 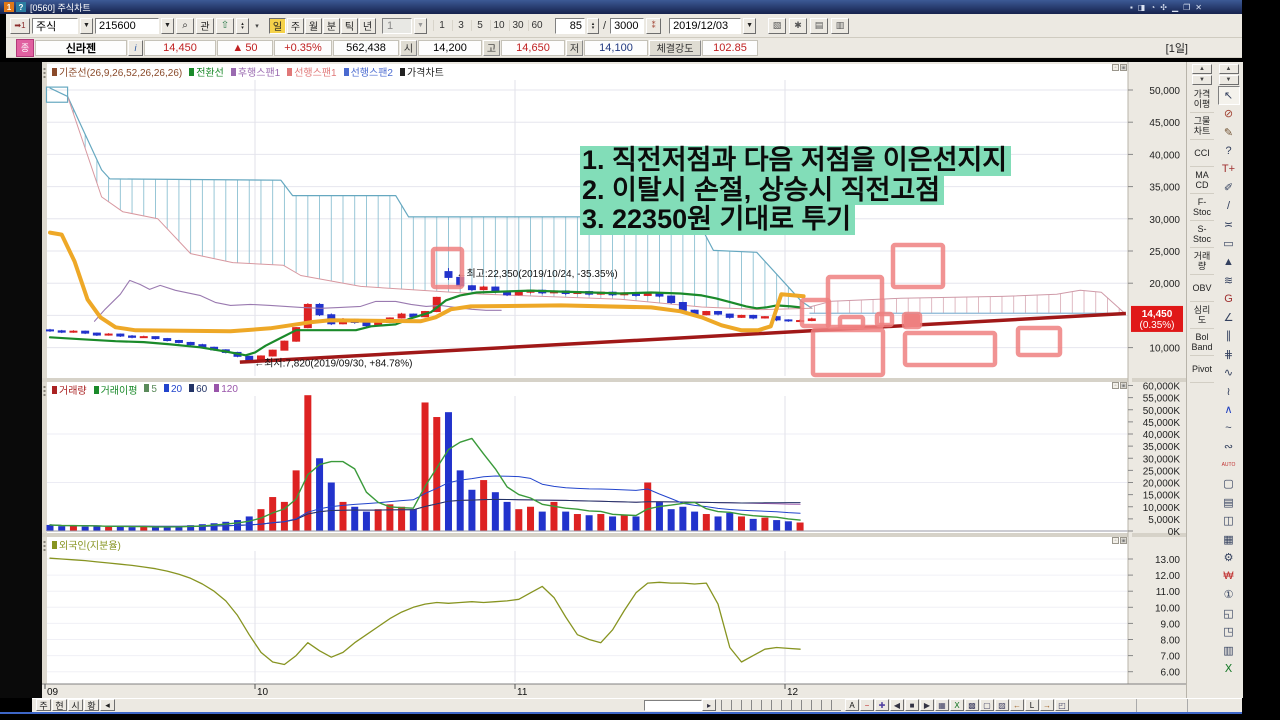 What do you see at coordinates (1153, 7) in the screenshot?
I see `timer-icon: ◔` at bounding box center [1153, 7].